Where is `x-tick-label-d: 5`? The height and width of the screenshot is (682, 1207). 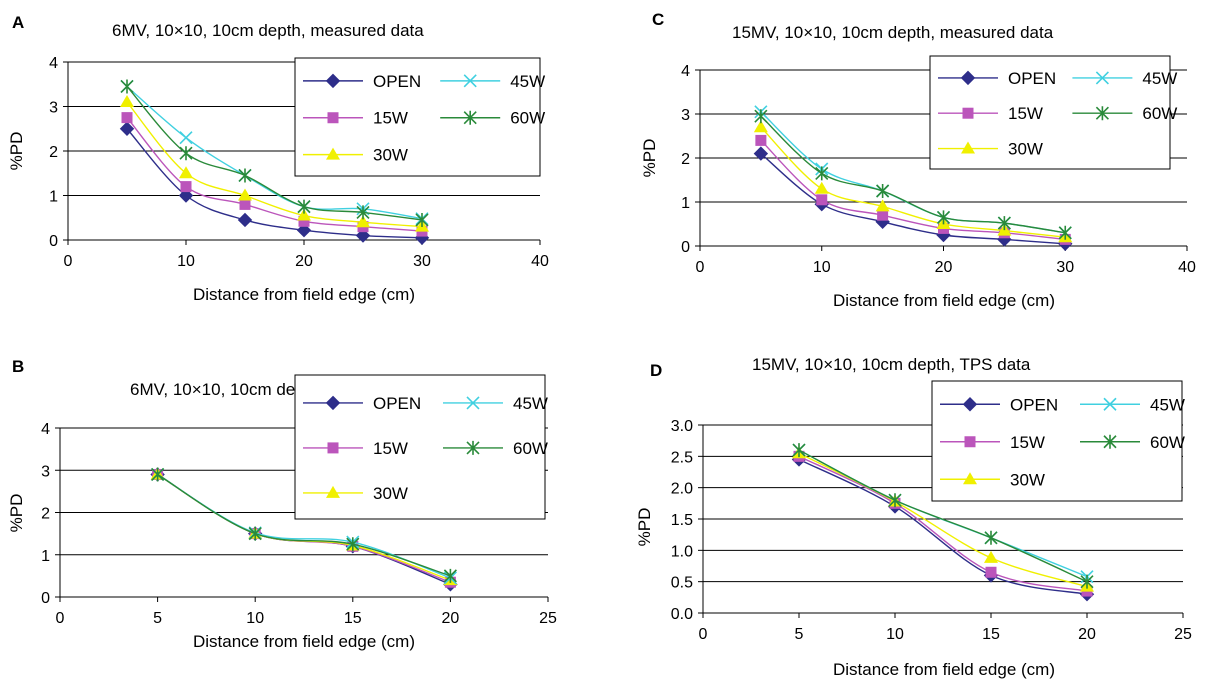 x-tick-label-d: 5 is located at coordinates (799, 634).